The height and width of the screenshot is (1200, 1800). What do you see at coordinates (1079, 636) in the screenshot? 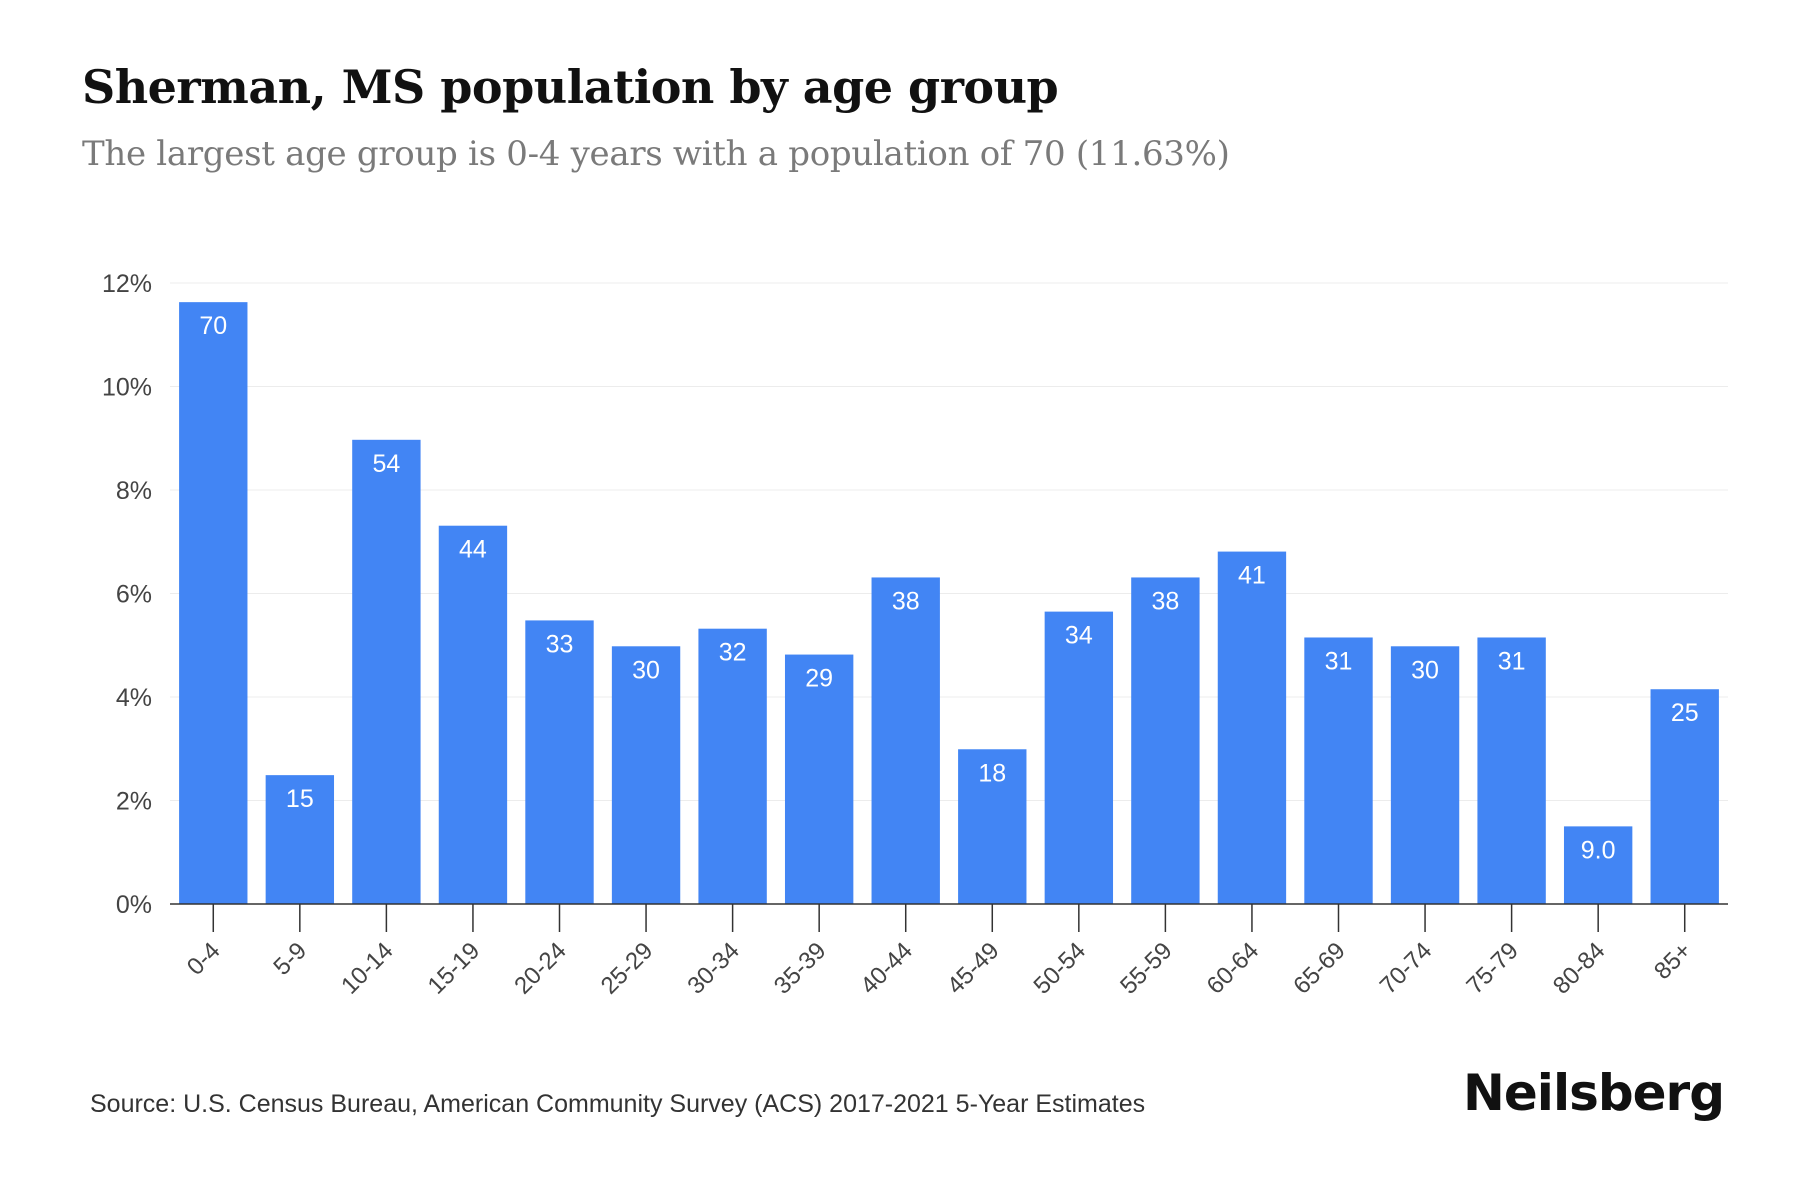
I see `bar-value-label: 34` at bounding box center [1079, 636].